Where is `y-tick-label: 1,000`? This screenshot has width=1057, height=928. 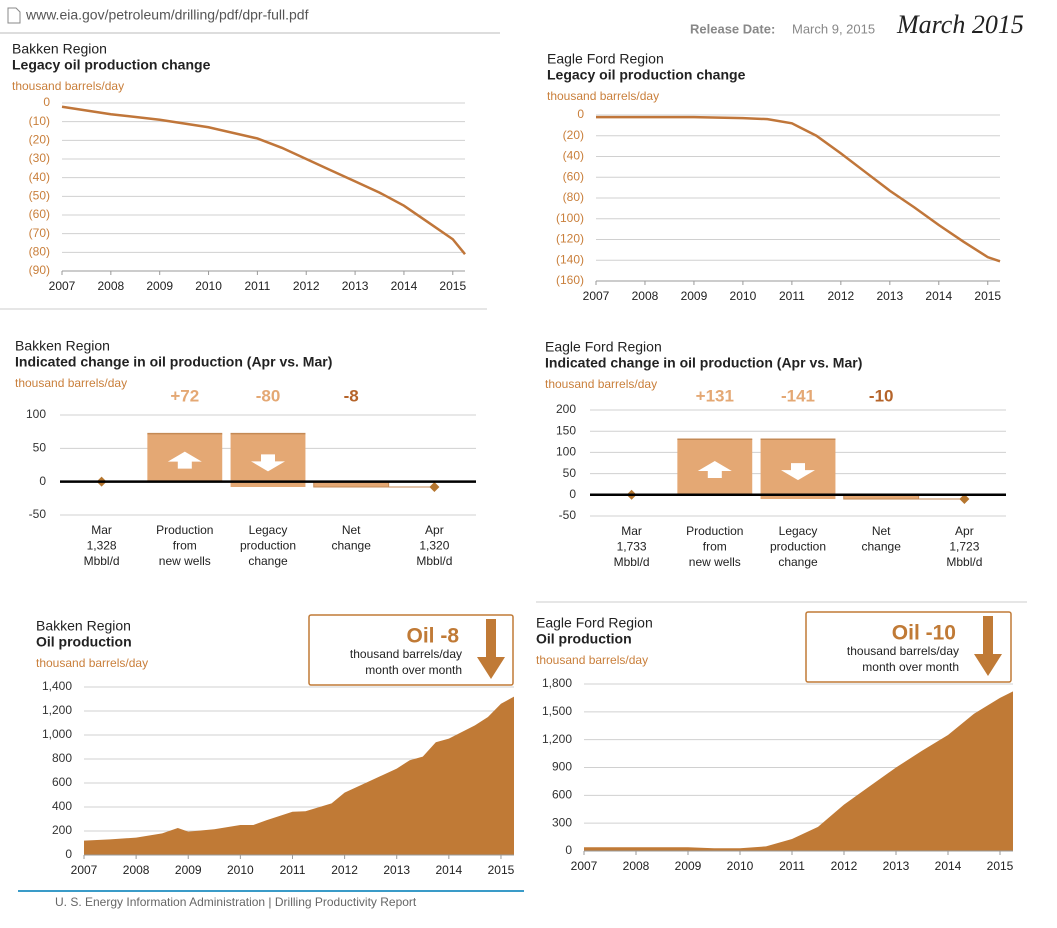 y-tick-label: 1,000 is located at coordinates (57, 734).